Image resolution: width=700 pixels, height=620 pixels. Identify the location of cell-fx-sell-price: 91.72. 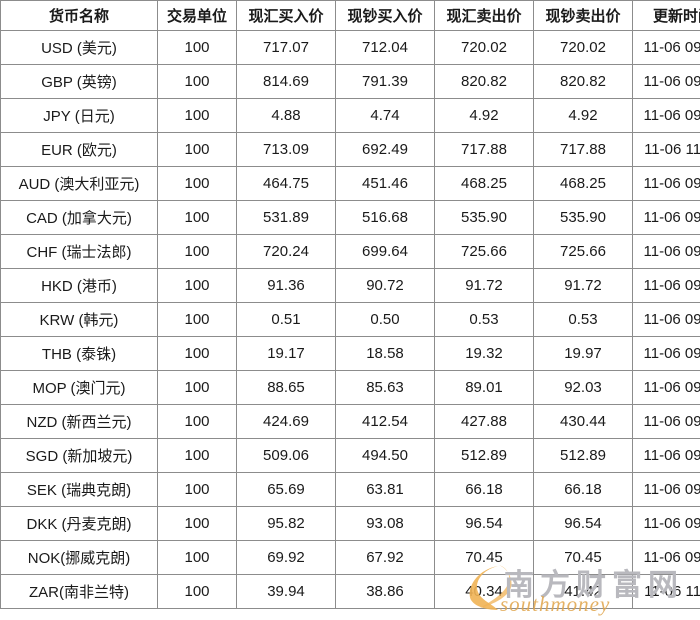
(484, 285).